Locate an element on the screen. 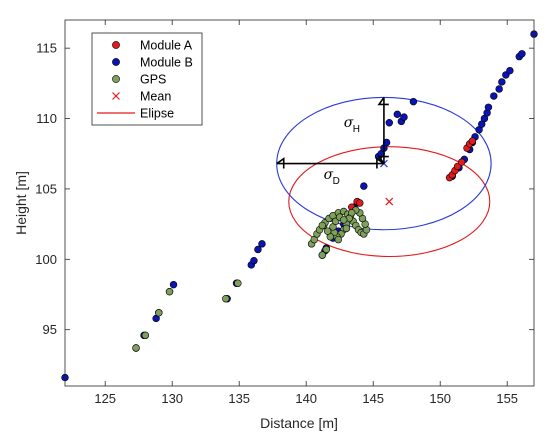  x-tick-label: 155 is located at coordinates (507, 398).